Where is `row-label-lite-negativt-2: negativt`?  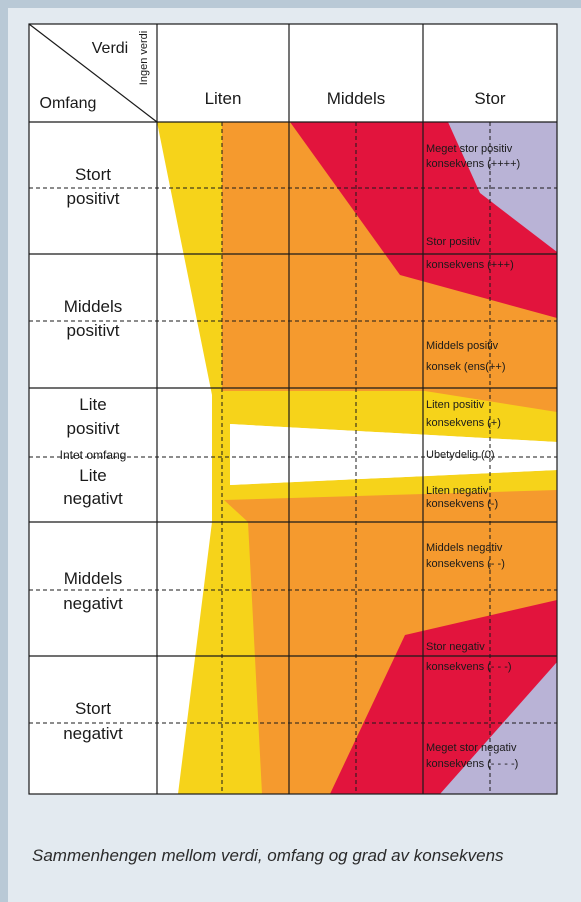 row-label-lite-negativt-2: negativt is located at coordinates (93, 498).